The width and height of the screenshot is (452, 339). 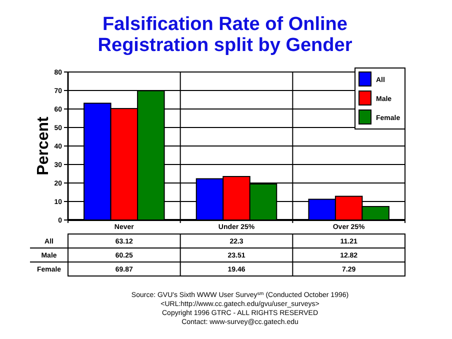 I want to click on chart-title: Falsification Rate of Online Registration split by Gender, so click(x=225, y=35).